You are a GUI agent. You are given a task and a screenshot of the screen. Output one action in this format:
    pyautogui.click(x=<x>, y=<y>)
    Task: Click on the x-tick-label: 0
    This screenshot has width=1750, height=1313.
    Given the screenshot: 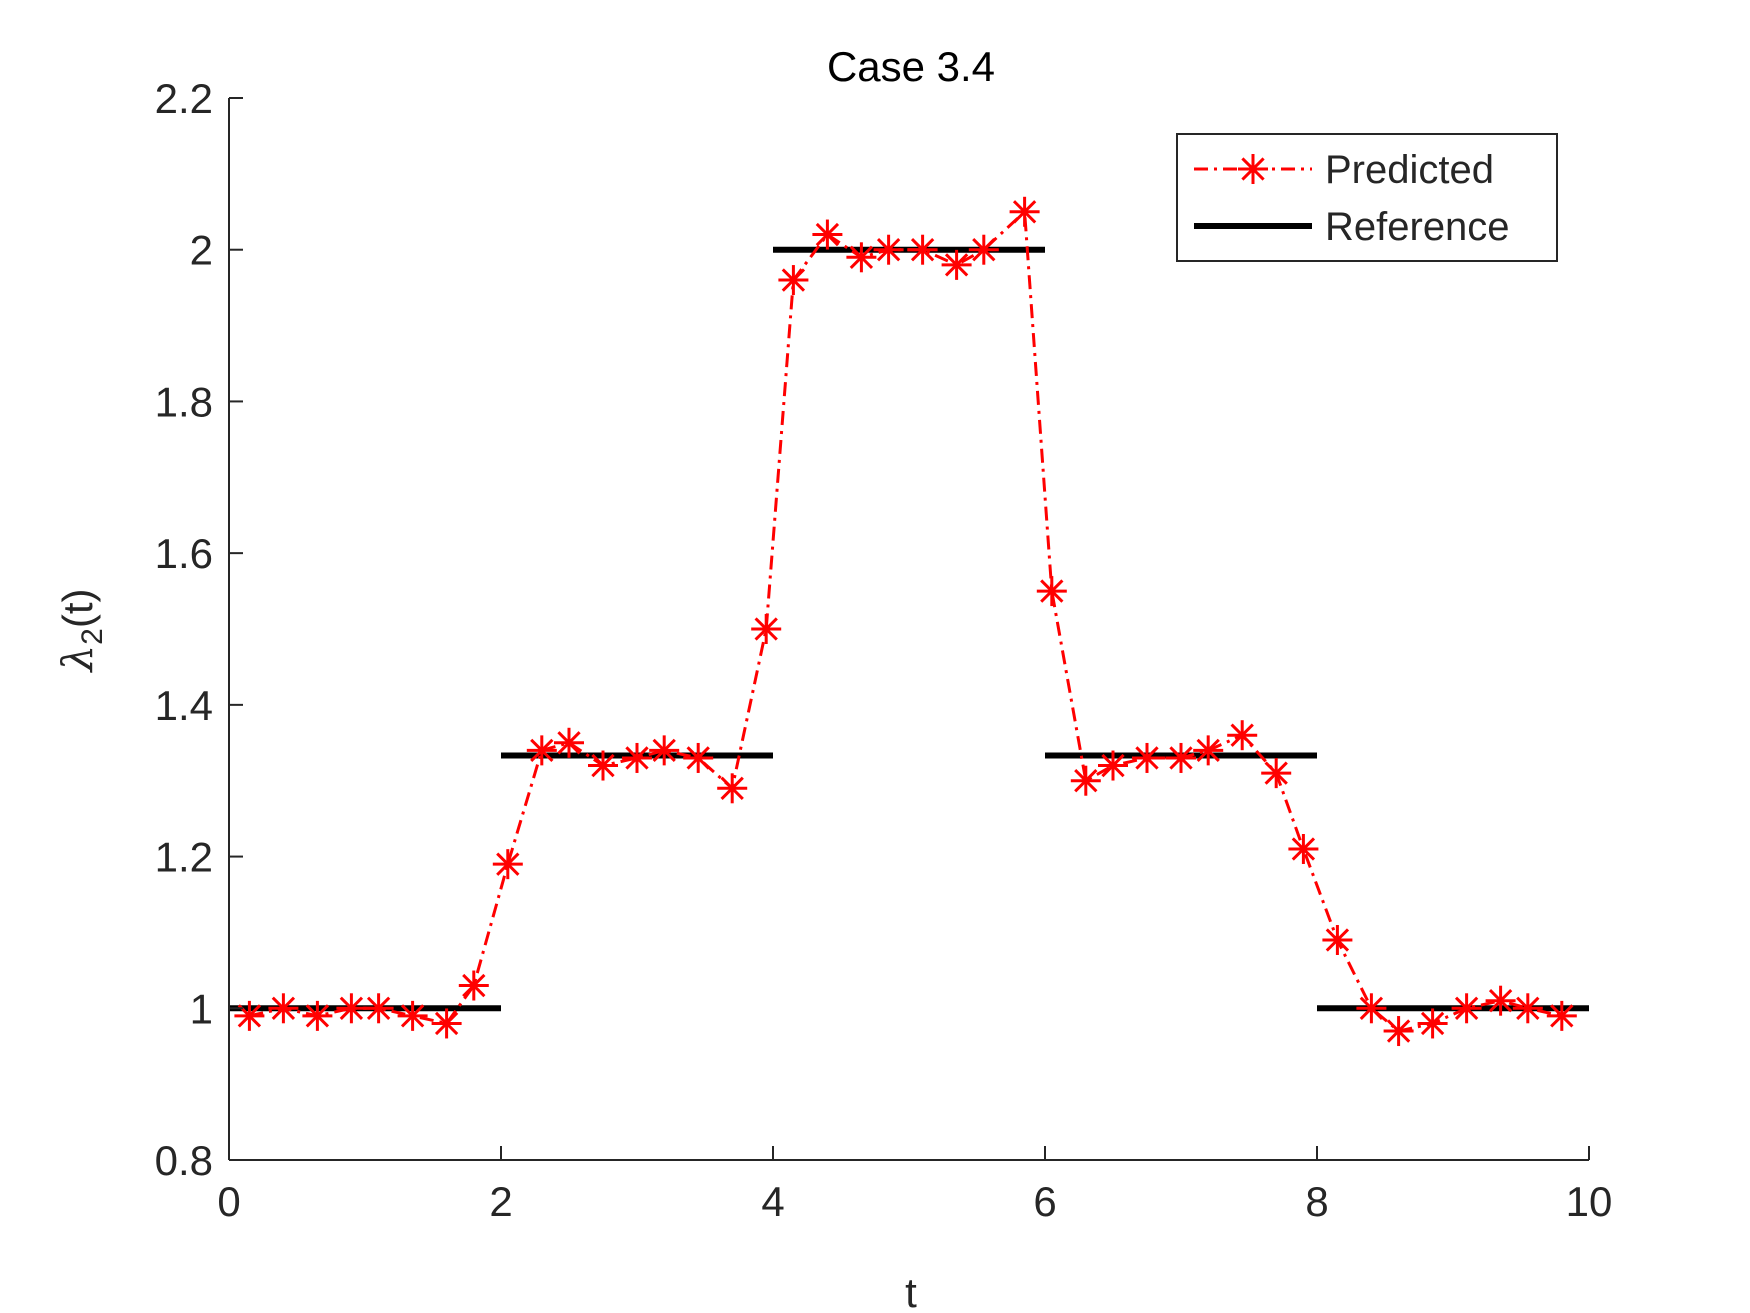 What is the action you would take?
    pyautogui.click(x=228, y=1201)
    